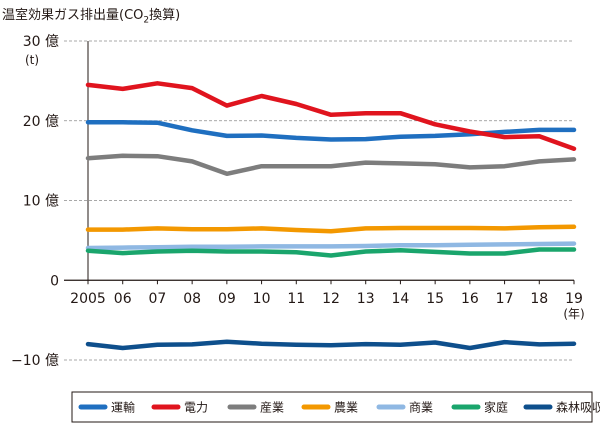 The width and height of the screenshot is (600, 435). Describe the element at coordinates (146, 20) in the screenshot. I see `chart-title-subscript: 2` at that location.